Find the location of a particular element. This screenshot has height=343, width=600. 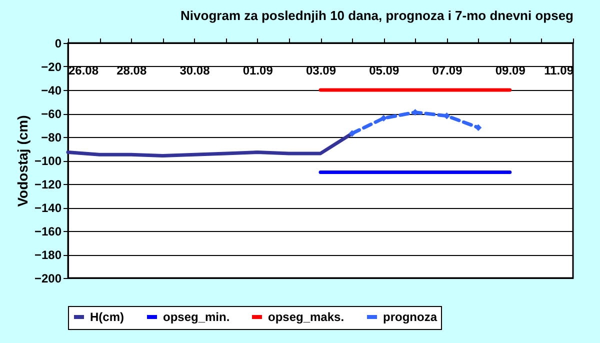

y-tick-label: −200 is located at coordinates (48, 279).